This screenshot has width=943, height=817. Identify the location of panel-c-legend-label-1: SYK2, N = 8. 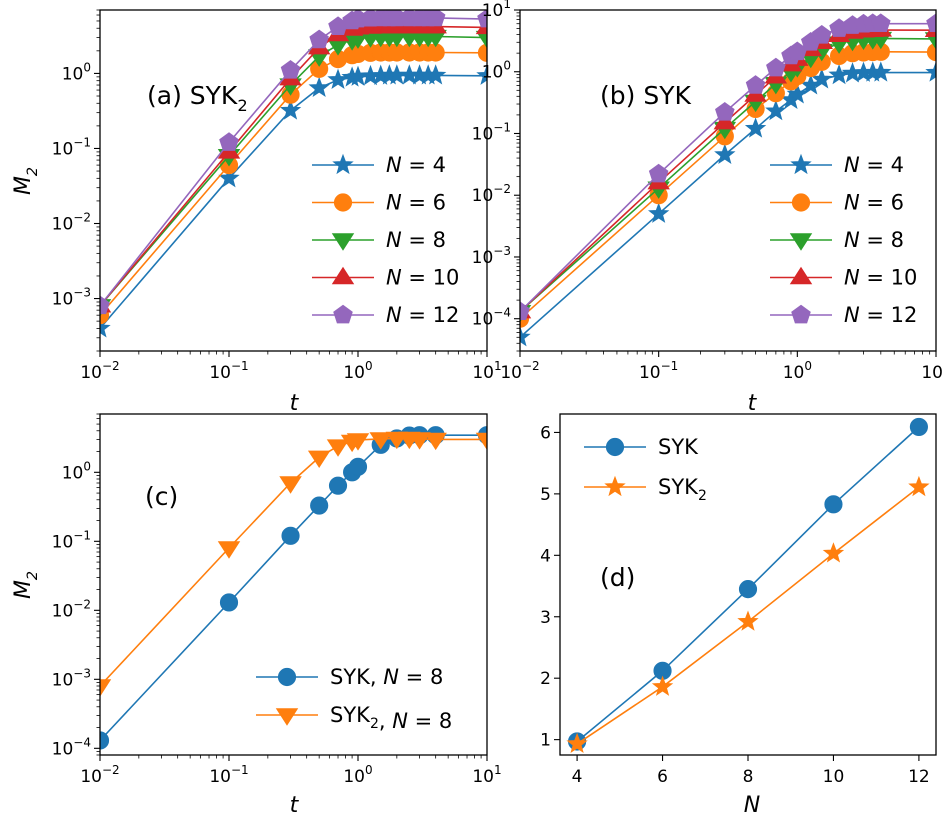
(391, 718).